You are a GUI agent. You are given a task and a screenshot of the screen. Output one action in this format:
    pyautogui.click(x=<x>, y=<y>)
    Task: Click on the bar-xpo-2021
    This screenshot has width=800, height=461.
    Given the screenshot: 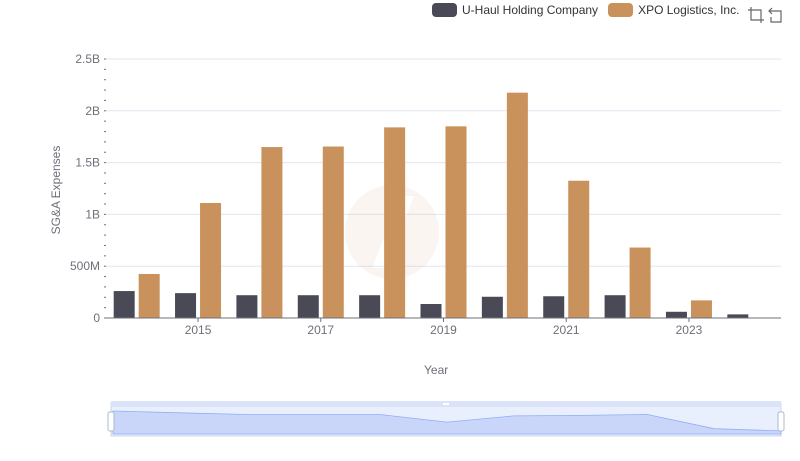 What is the action you would take?
    pyautogui.click(x=579, y=249)
    